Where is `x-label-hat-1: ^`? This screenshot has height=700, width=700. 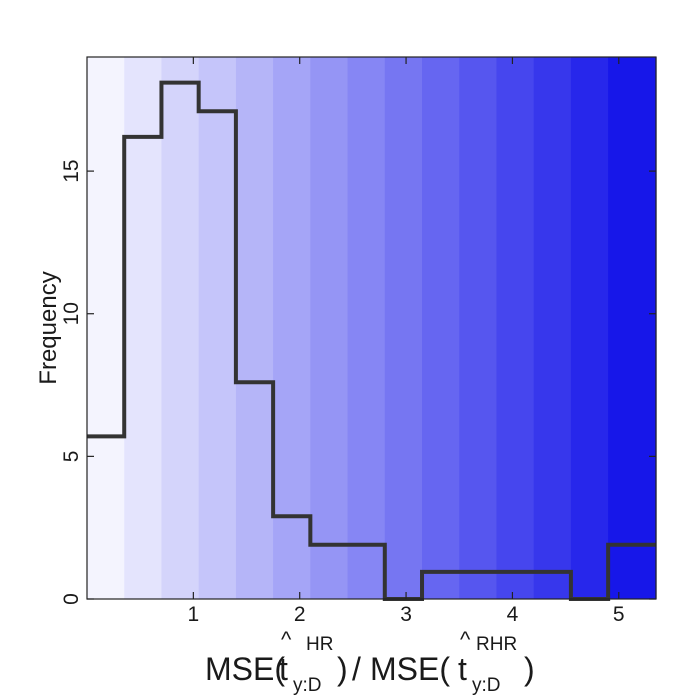 x-label-hat-1: ^ is located at coordinates (286, 639).